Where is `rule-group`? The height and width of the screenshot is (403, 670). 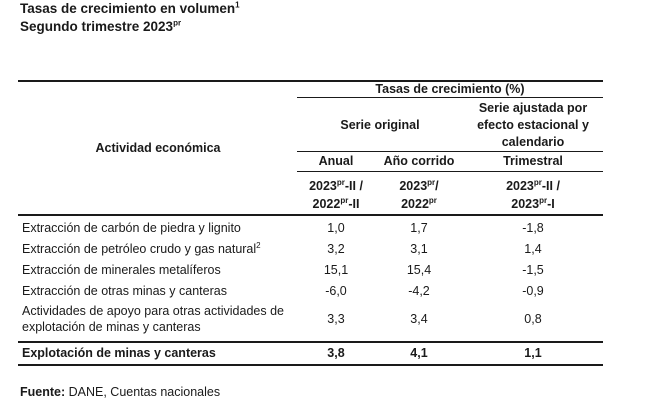 rule-group is located at coordinates (450, 97).